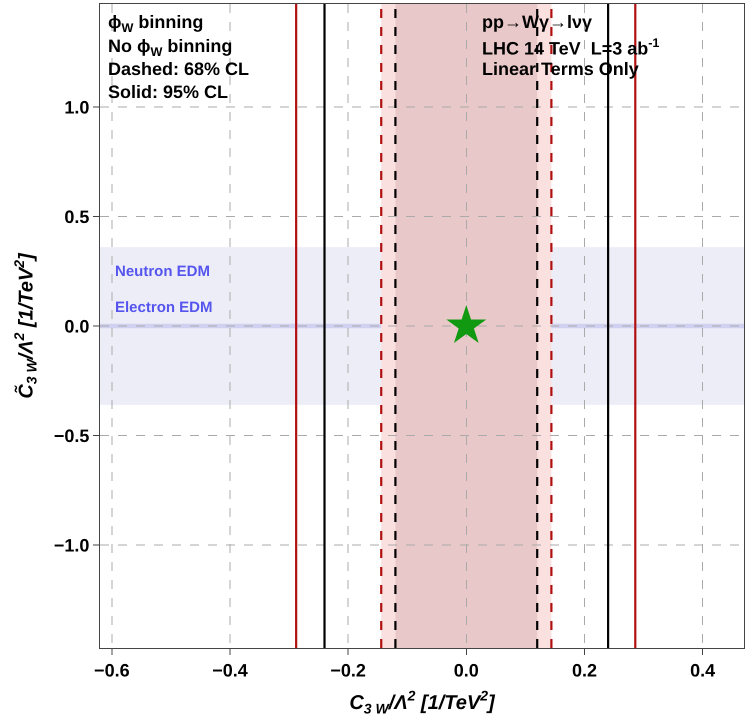 This screenshot has height=728, width=750. I want to click on annotation: Dashed: 68% CL, so click(179, 69).